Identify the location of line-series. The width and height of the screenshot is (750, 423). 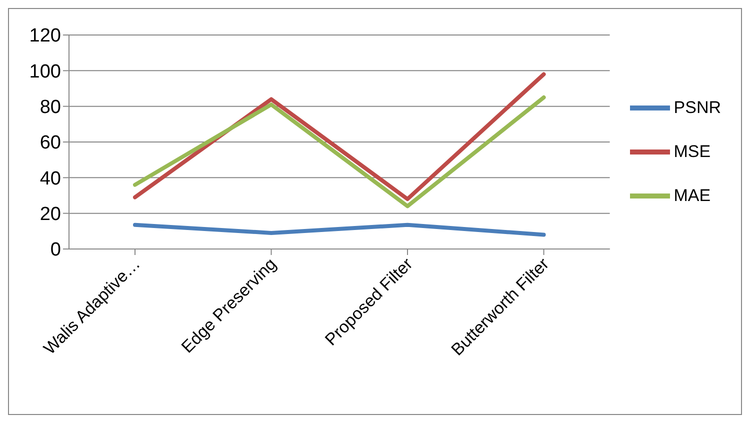
(339, 151).